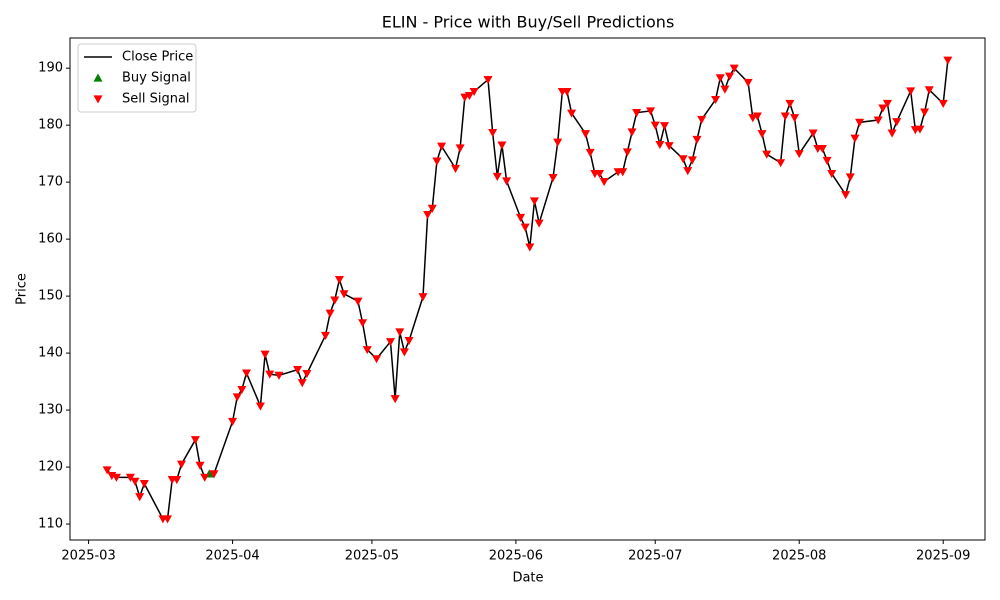 The width and height of the screenshot is (1000, 600). I want to click on y-tick-label: 180, so click(50, 125).